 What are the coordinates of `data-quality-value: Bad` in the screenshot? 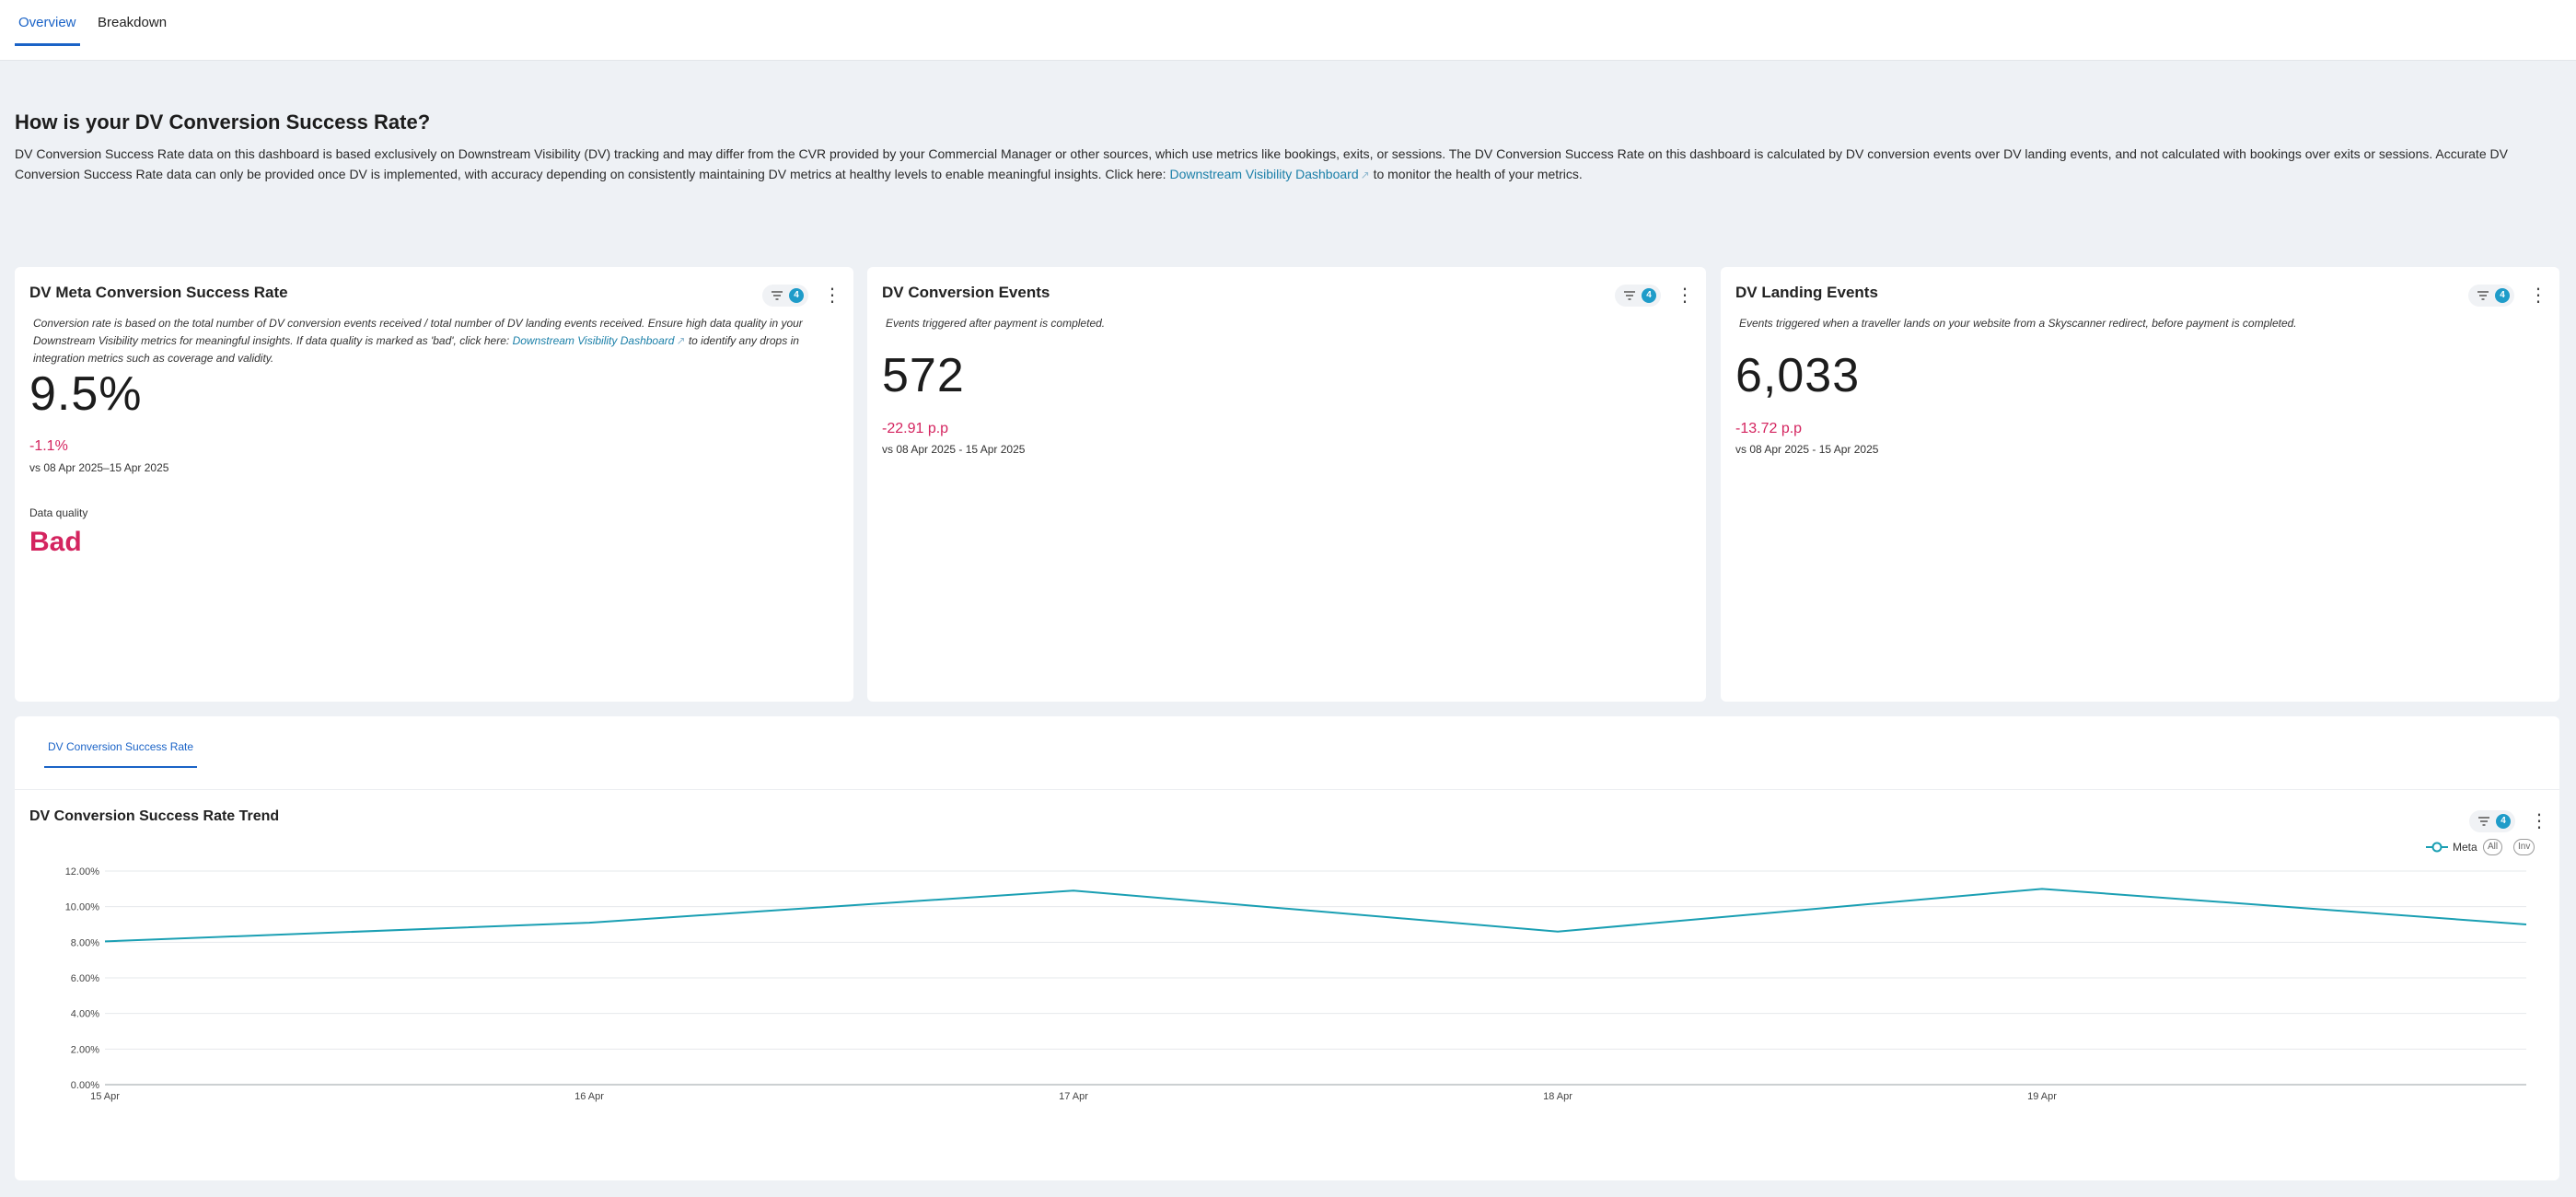 It's located at (55, 542).